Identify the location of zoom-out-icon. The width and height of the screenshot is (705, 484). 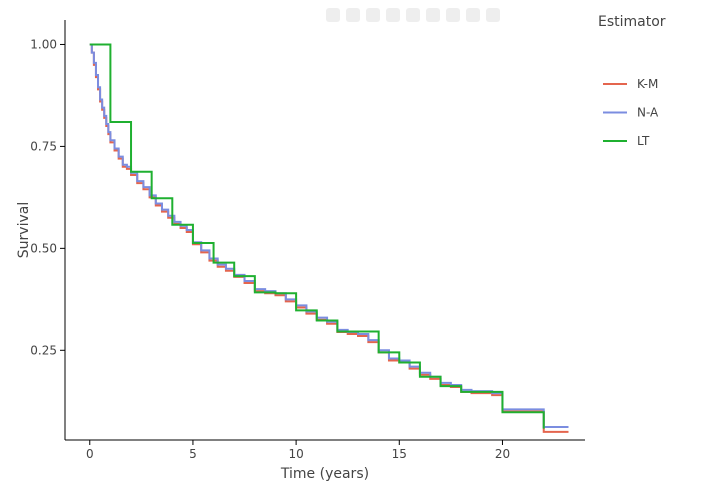
(453, 15).